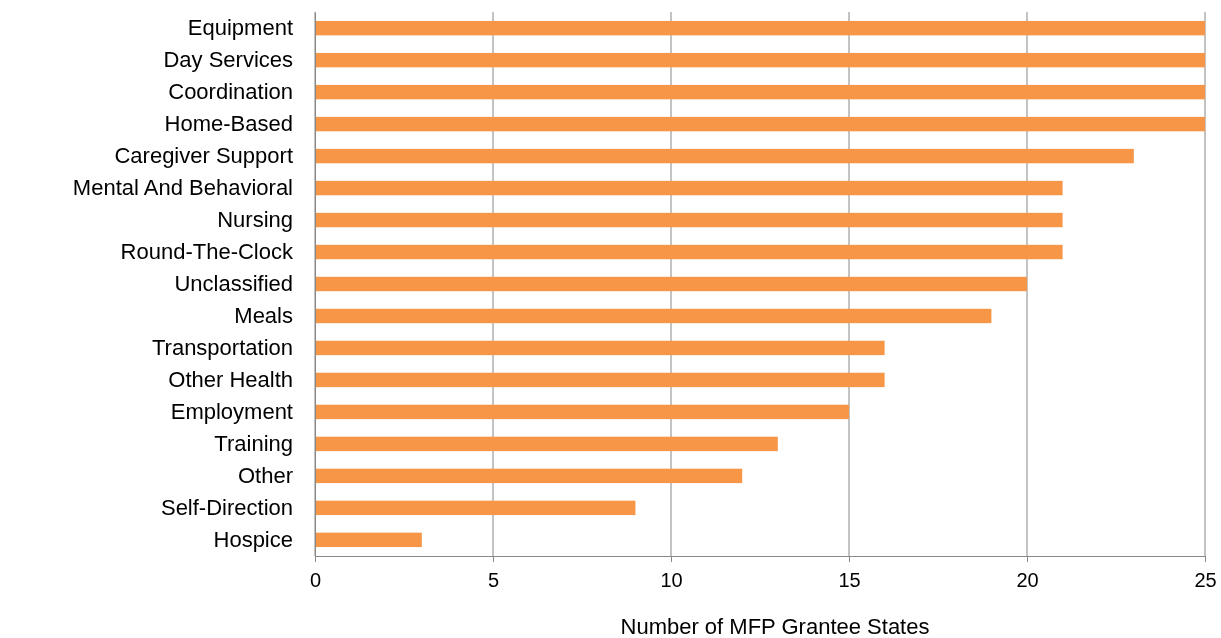 The height and width of the screenshot is (638, 1221). What do you see at coordinates (207, 252) in the screenshot?
I see `y-tick-label: Round-The-Clock` at bounding box center [207, 252].